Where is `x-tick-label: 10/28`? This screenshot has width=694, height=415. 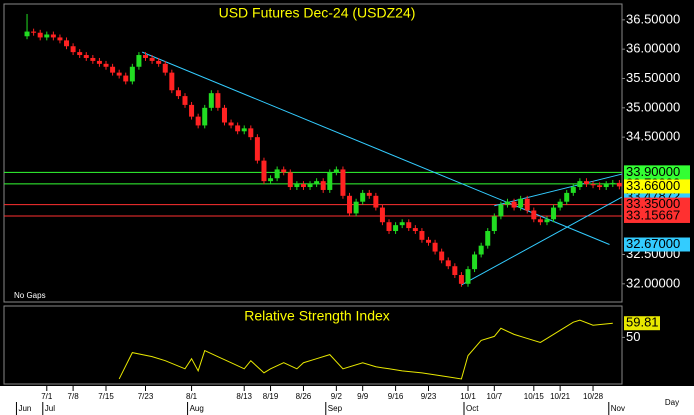
x-tick-label: 10/28 is located at coordinates (593, 396).